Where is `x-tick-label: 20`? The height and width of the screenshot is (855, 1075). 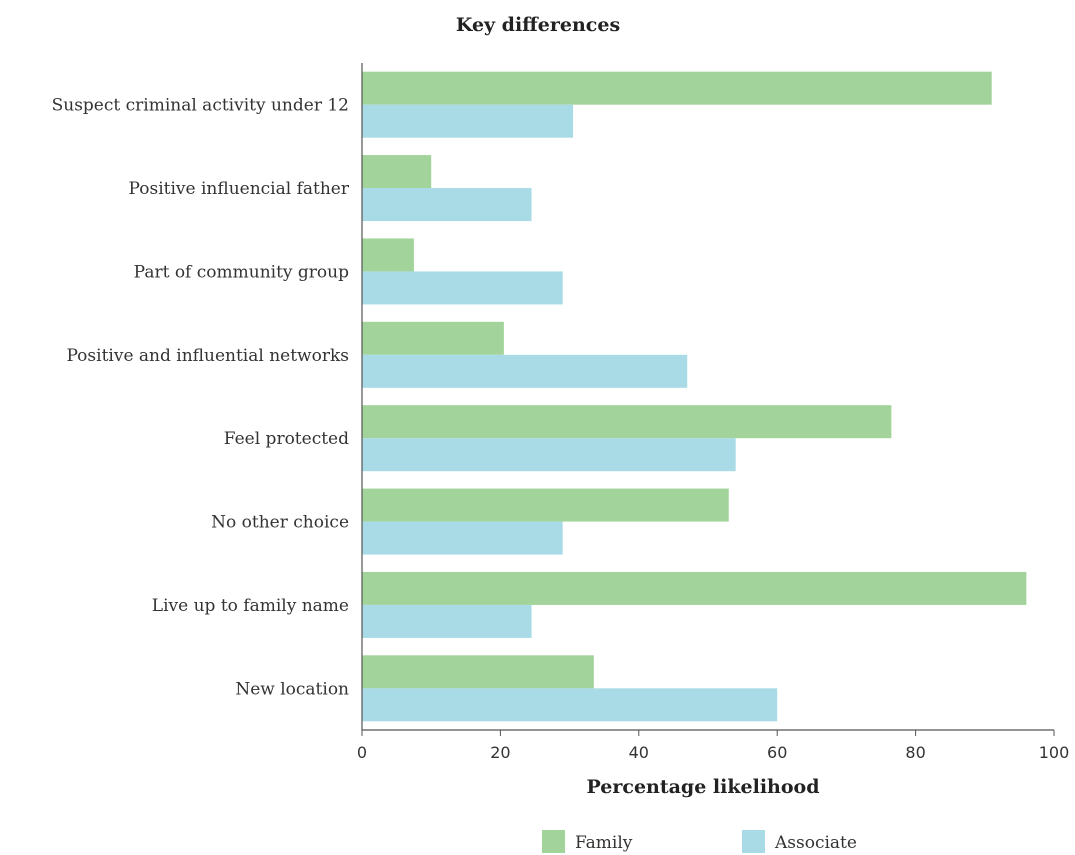
x-tick-label: 20 is located at coordinates (500, 752).